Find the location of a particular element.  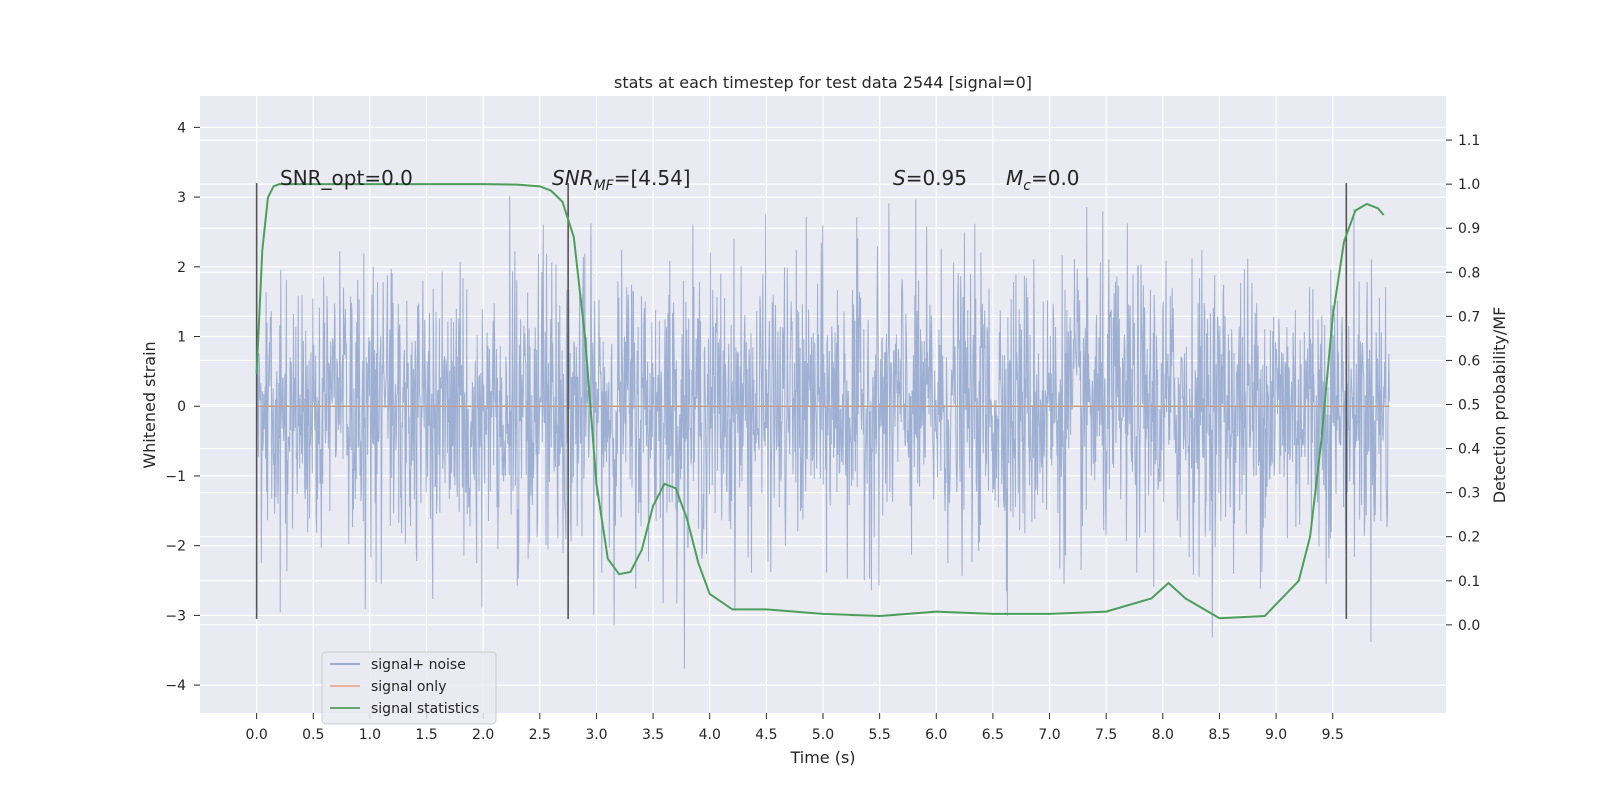

y-right-tick-label: 0.4 is located at coordinates (1469, 450).